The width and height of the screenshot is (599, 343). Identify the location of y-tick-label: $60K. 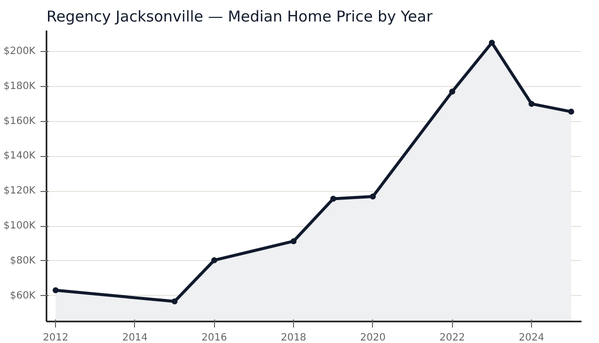
(23, 296).